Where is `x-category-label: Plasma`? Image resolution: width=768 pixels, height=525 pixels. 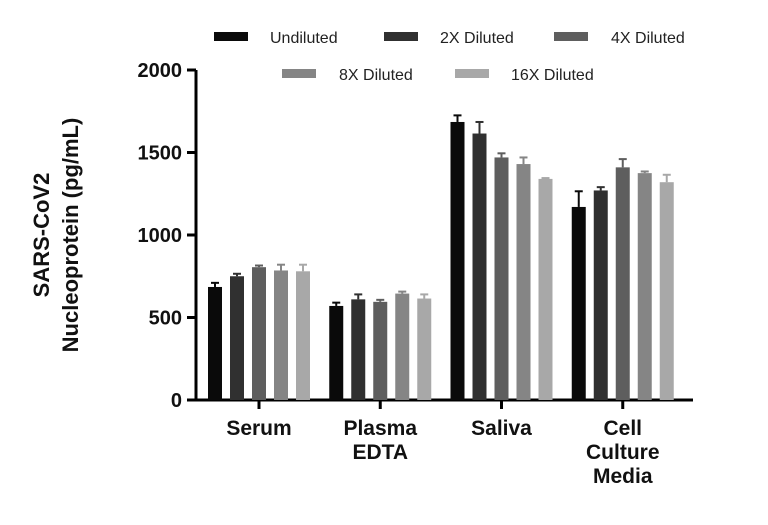
x-category-label: Plasma is located at coordinates (380, 428).